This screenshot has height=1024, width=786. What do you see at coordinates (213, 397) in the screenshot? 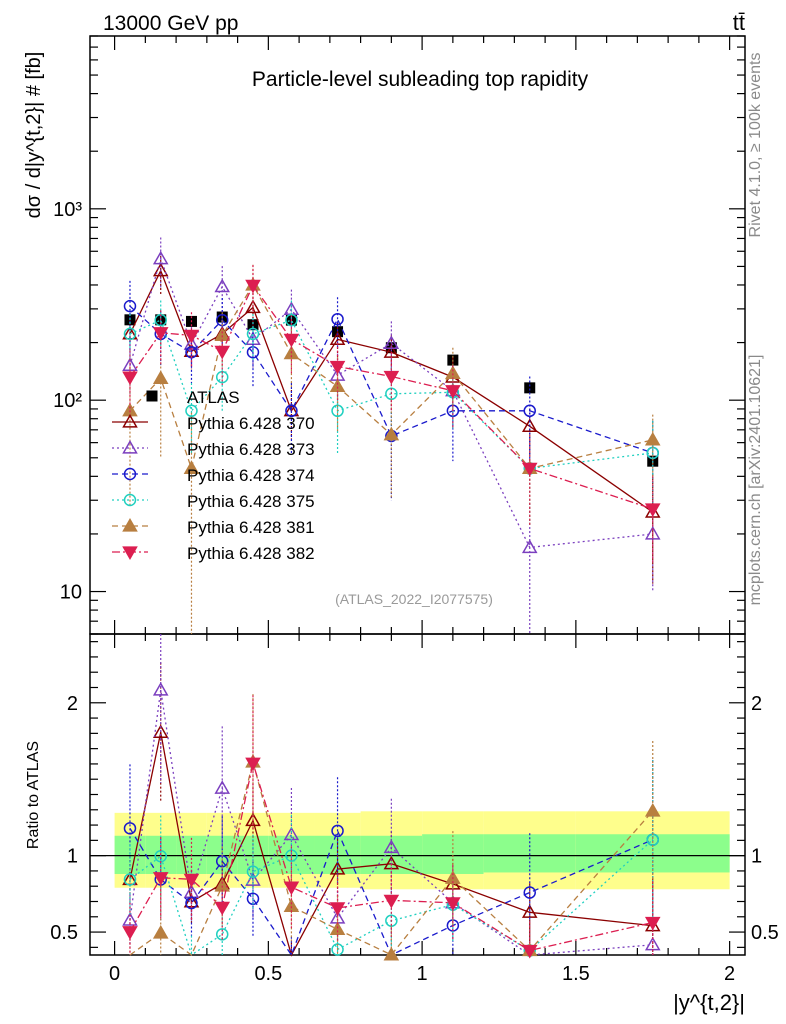
I see `legend-label: ATLAS` at bounding box center [213, 397].